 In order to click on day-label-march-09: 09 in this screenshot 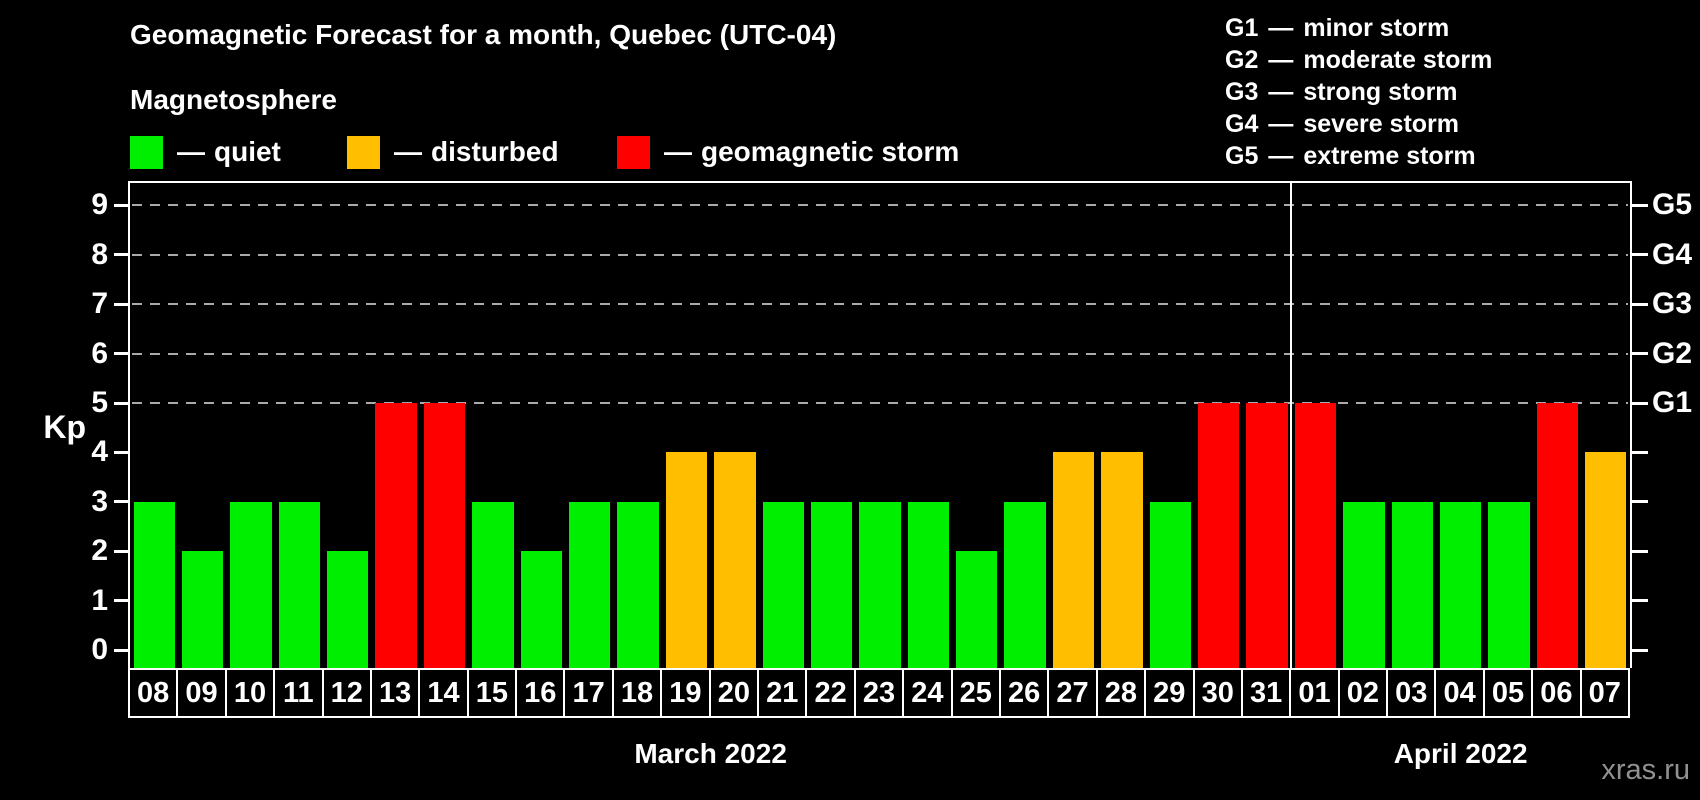, I will do `click(201, 693)`.